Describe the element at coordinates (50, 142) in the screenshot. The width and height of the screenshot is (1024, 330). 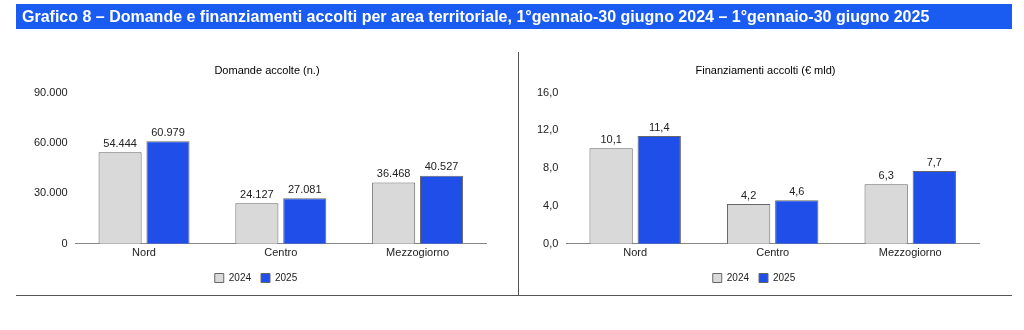
I see `y-tick-label: 60.000` at that location.